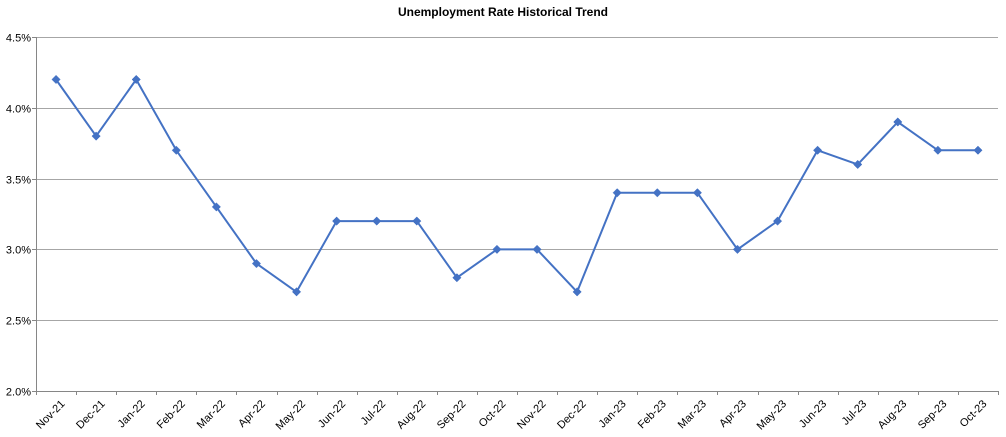  I want to click on x-tick-label: Sep-22, so click(452, 415).